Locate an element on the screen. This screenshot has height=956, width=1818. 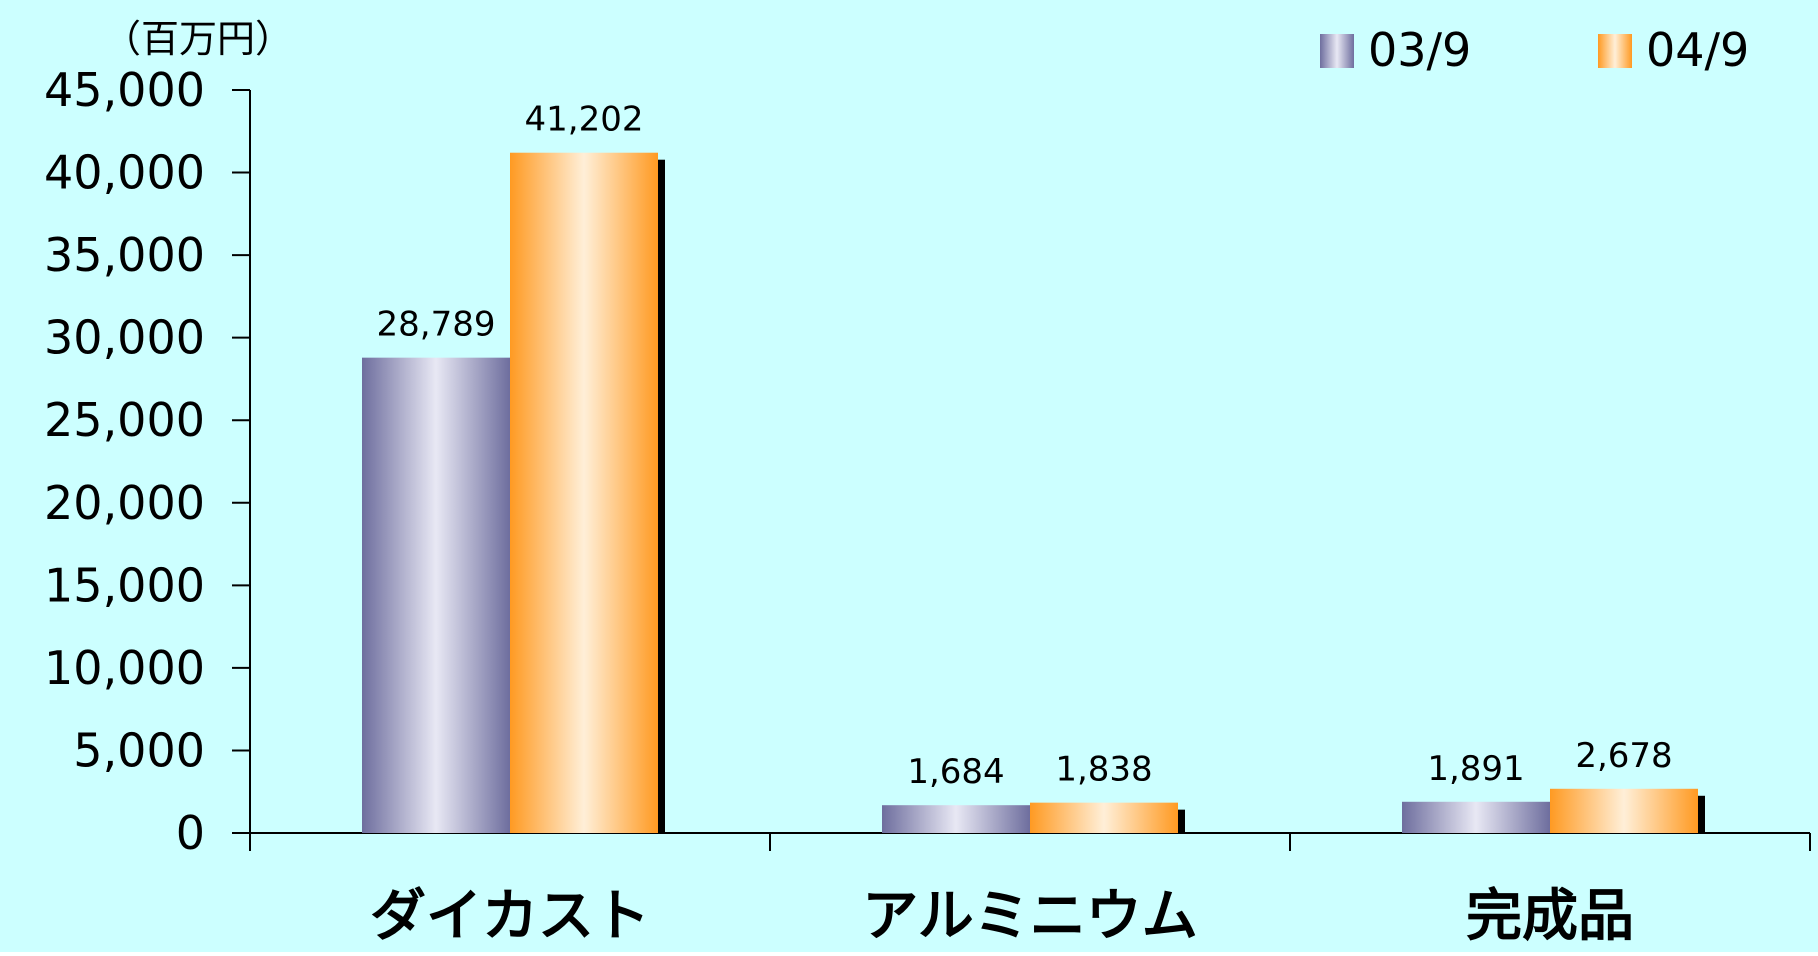
data-label: 28,789 is located at coordinates (436, 325).